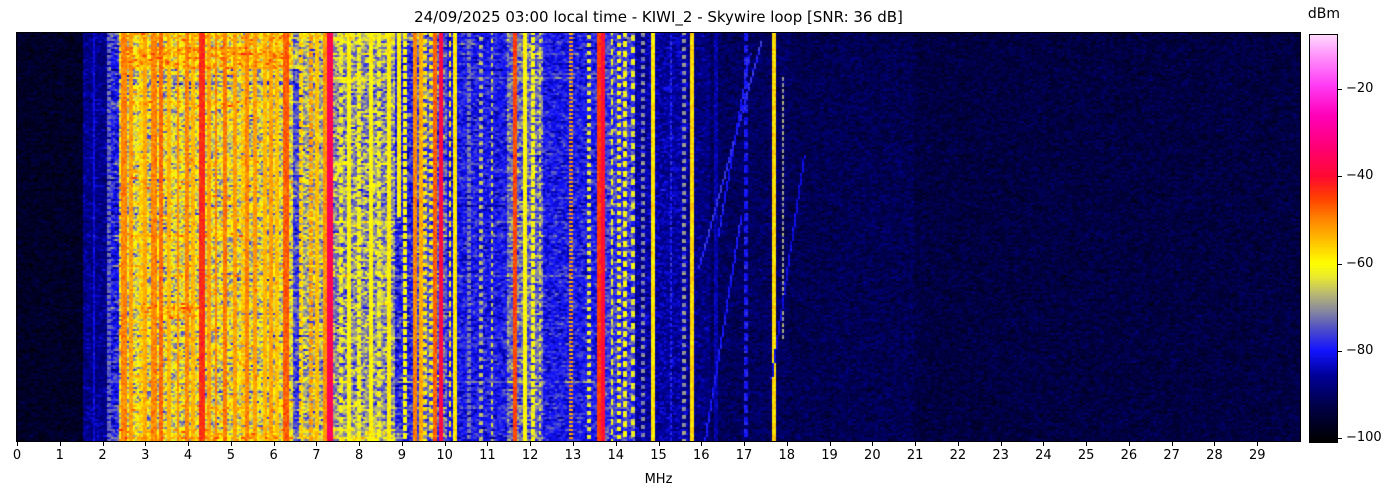 This screenshot has width=1400, height=500. I want to click on x-tick-label: 26, so click(1129, 455).